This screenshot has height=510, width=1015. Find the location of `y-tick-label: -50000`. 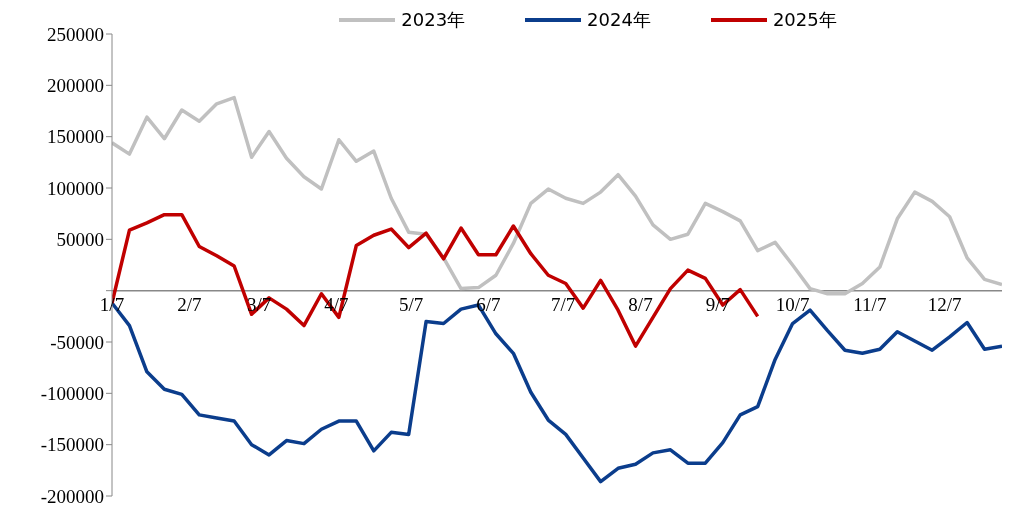

y-tick-label: -50000 is located at coordinates (77, 342).